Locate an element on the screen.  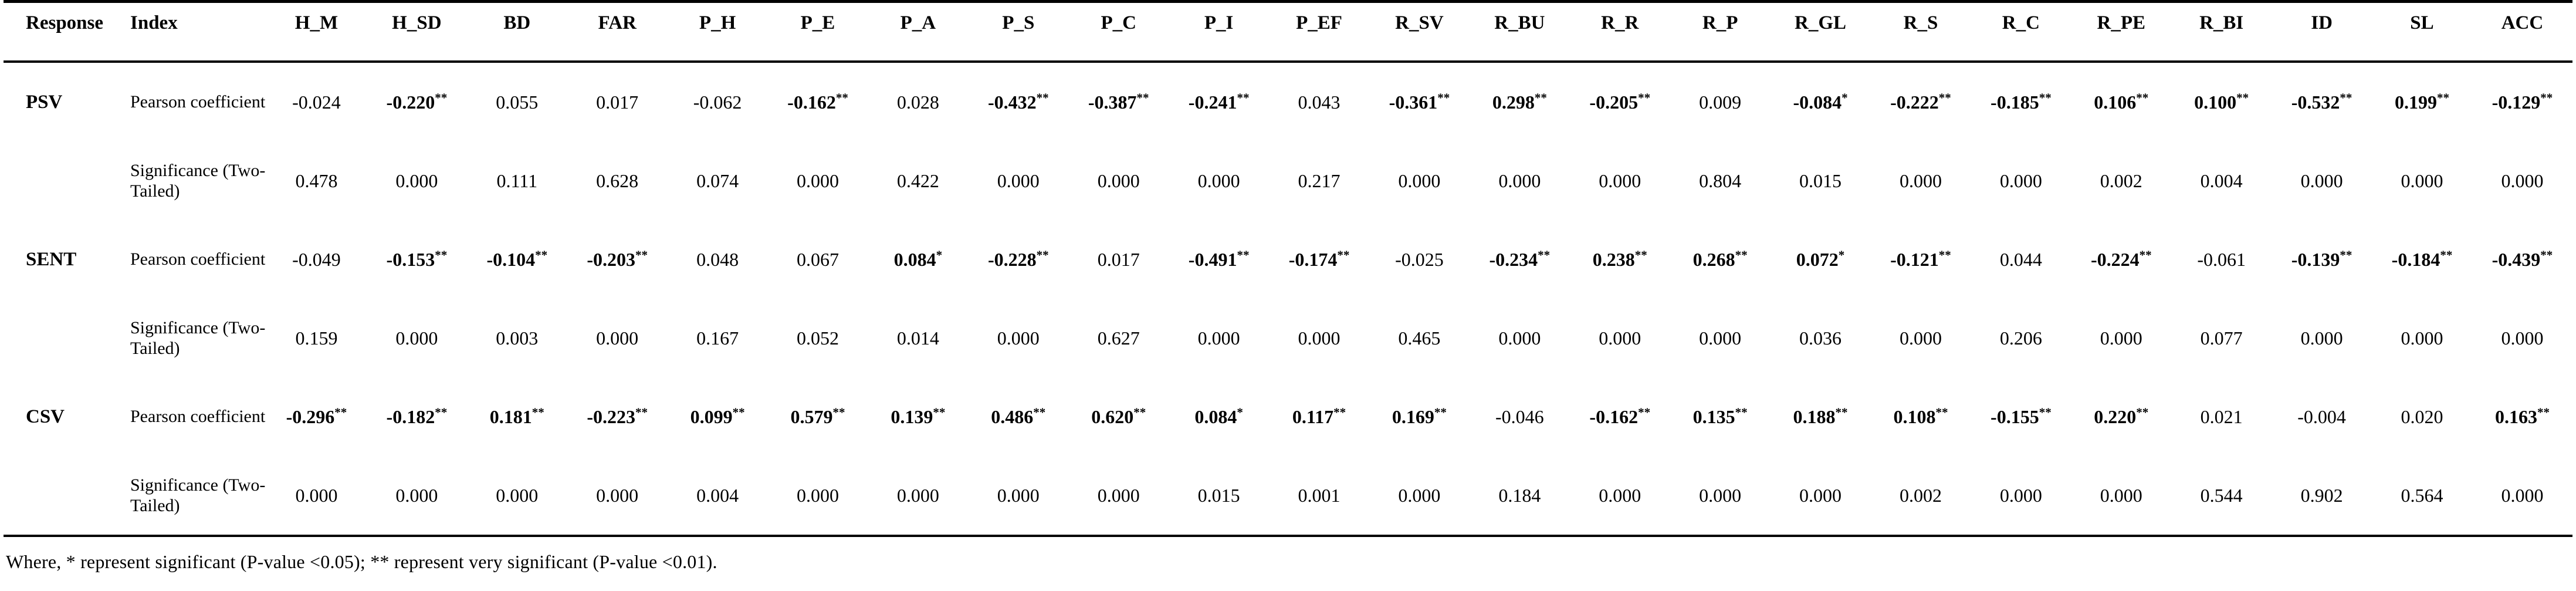
table-cell: -0.121** is located at coordinates (1920, 258).